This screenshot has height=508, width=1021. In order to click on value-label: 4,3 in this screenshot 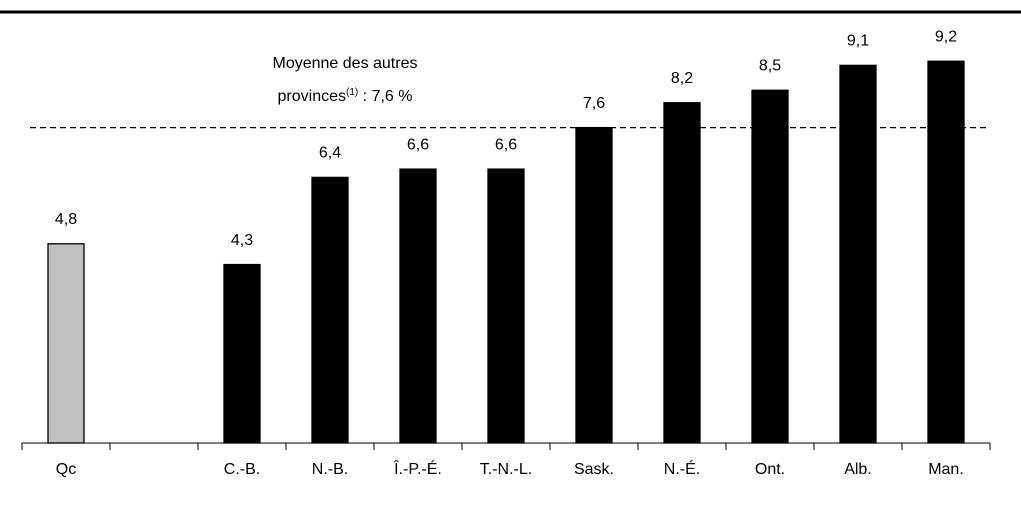, I will do `click(242, 240)`.